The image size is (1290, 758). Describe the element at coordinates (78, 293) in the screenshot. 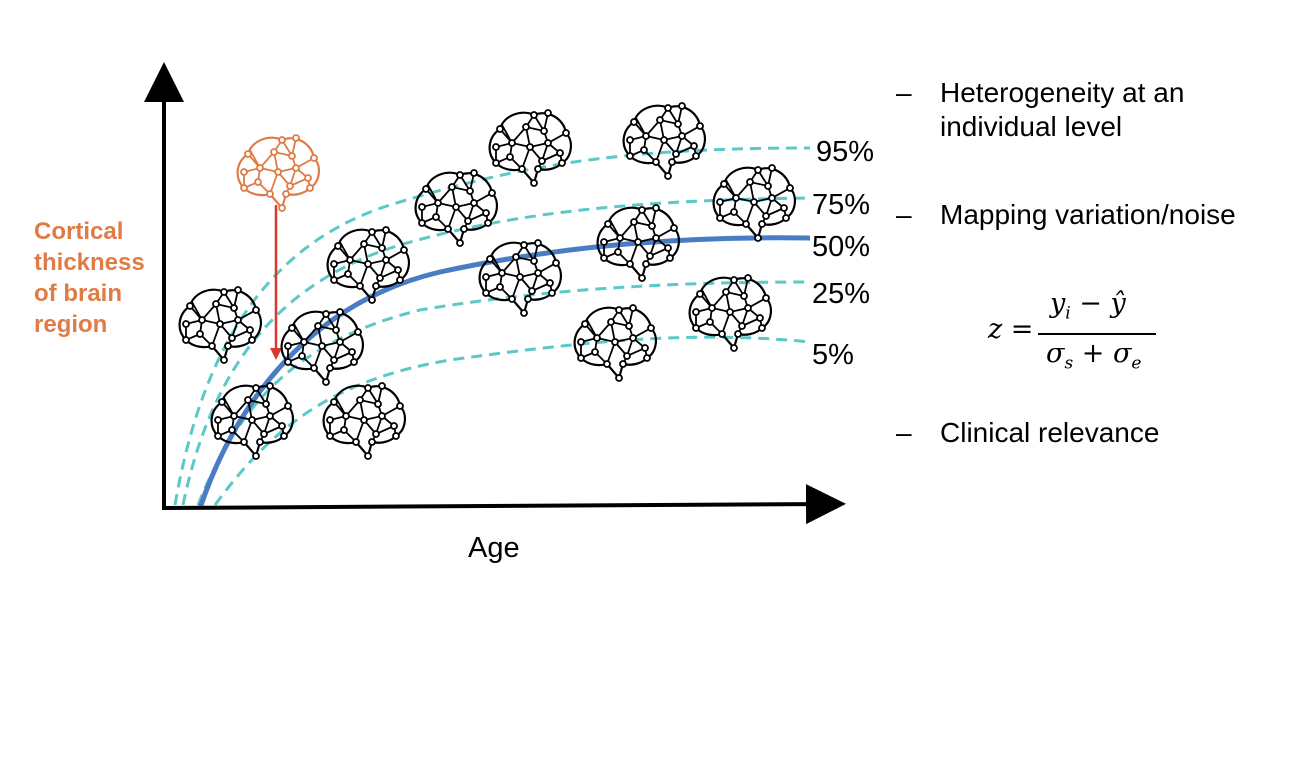

I see `y-axis-label-line: of brain` at that location.